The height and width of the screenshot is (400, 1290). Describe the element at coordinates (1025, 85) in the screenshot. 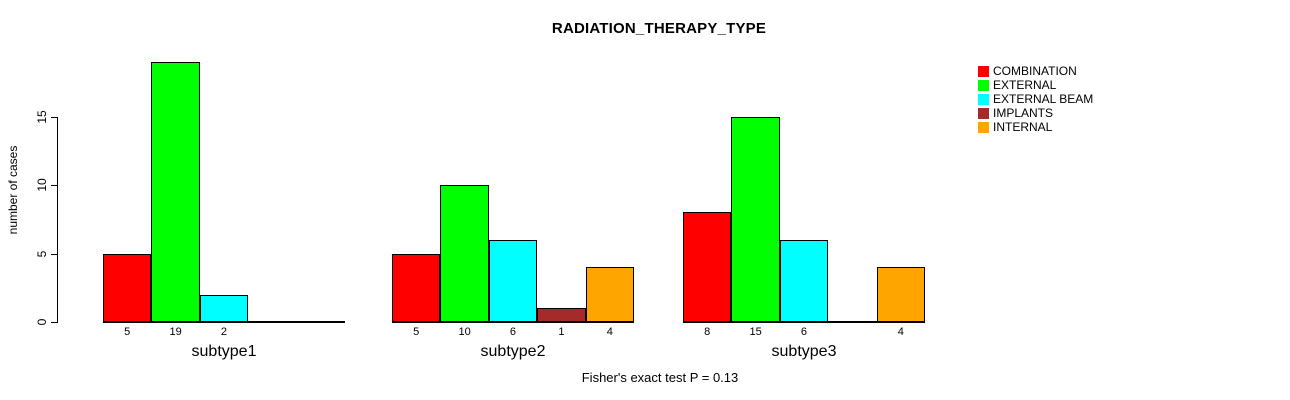

I see `legend-label-external: EXTERNAL` at that location.